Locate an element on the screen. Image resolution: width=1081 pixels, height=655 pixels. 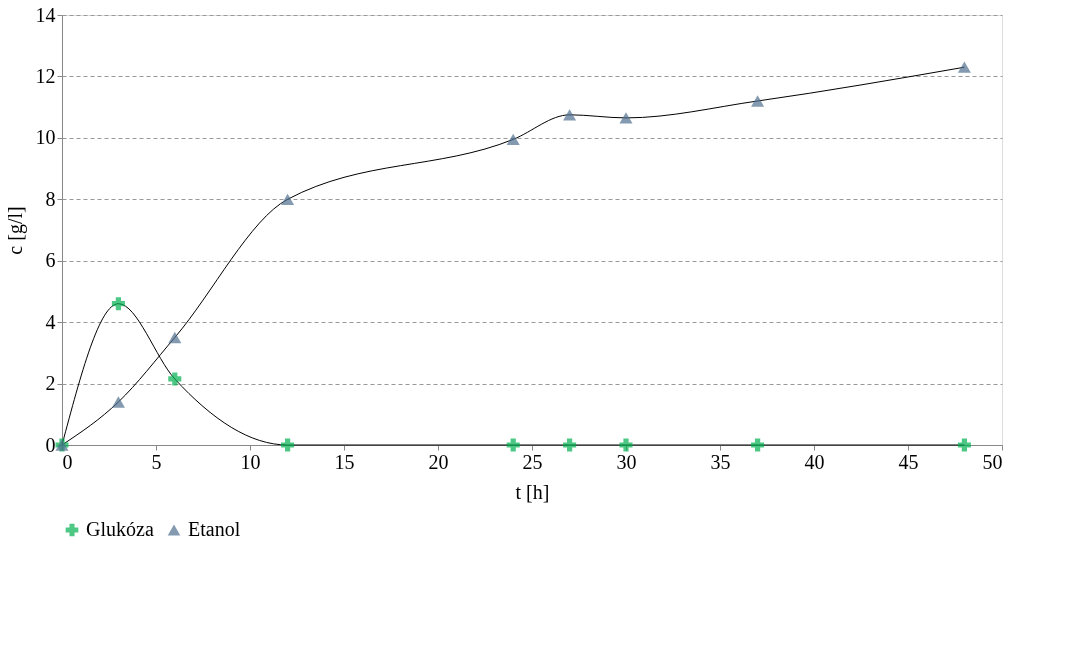
y-tick-label: 12 is located at coordinates (45, 75).